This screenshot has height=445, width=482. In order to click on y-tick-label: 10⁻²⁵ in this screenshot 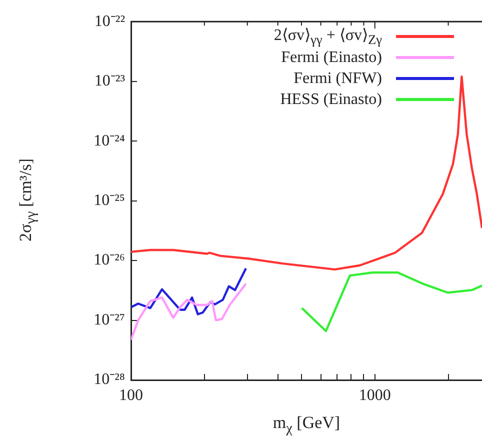, I will do `click(109, 201)`.